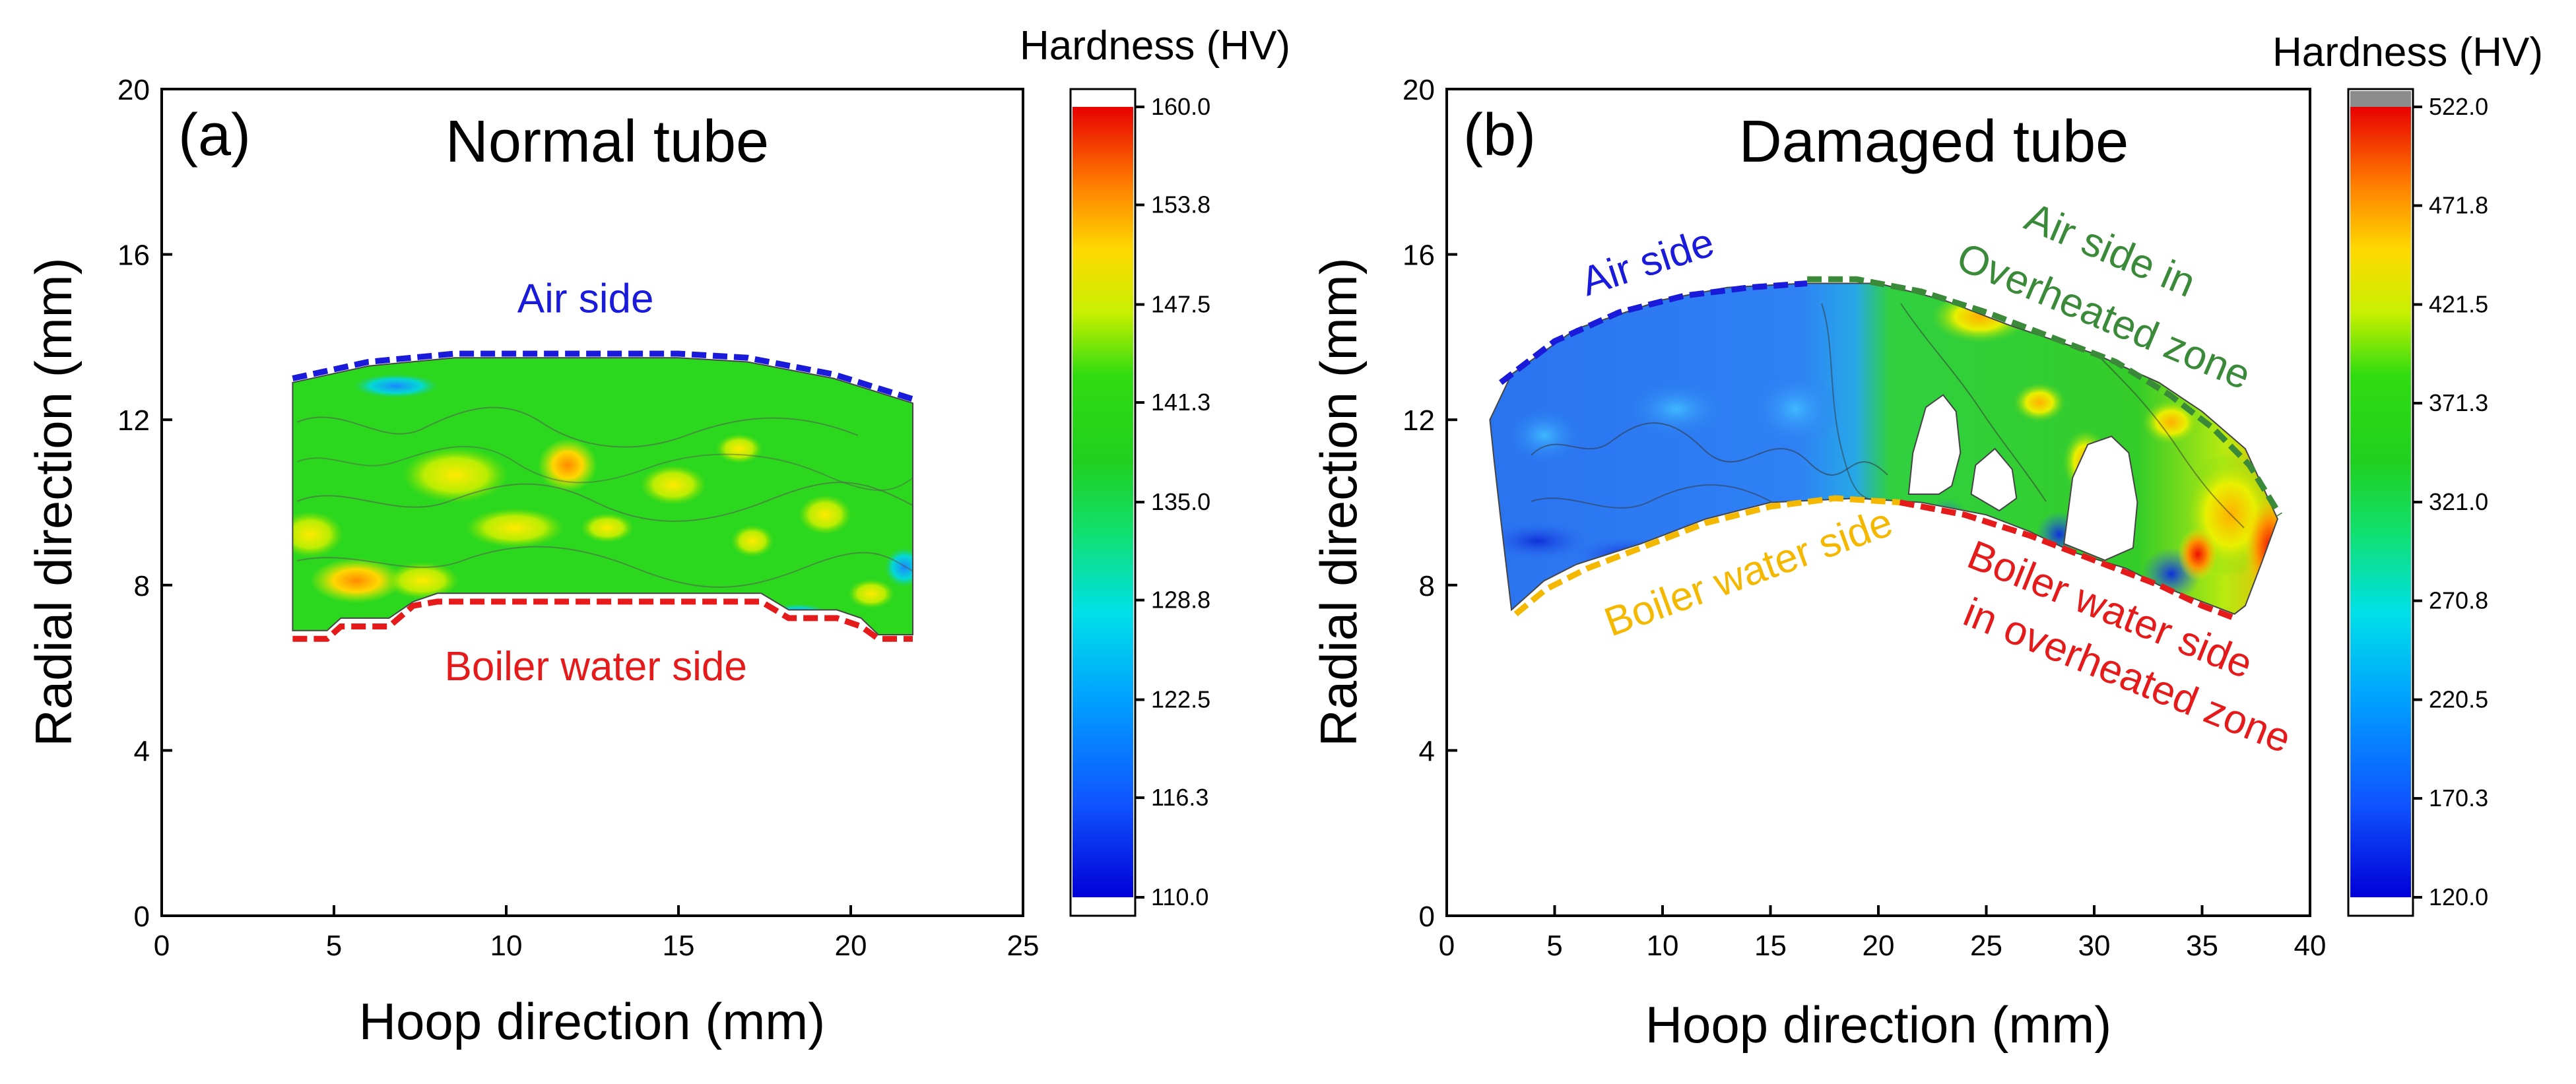 This screenshot has width=2576, height=1084. I want to click on colorbar-tick-label: 141.3, so click(1180, 402).